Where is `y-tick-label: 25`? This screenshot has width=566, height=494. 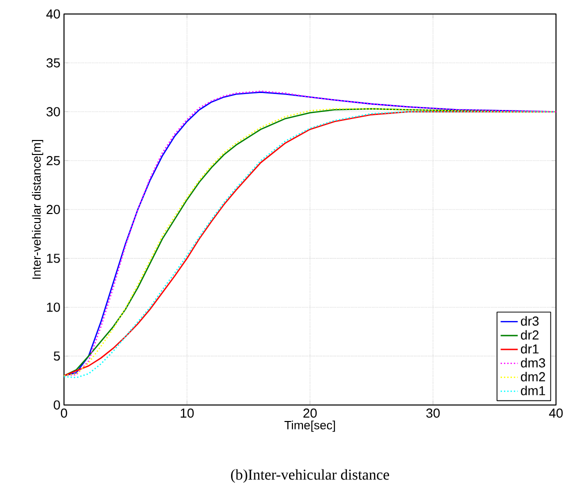 y-tick-label: 25 is located at coordinates (53, 161).